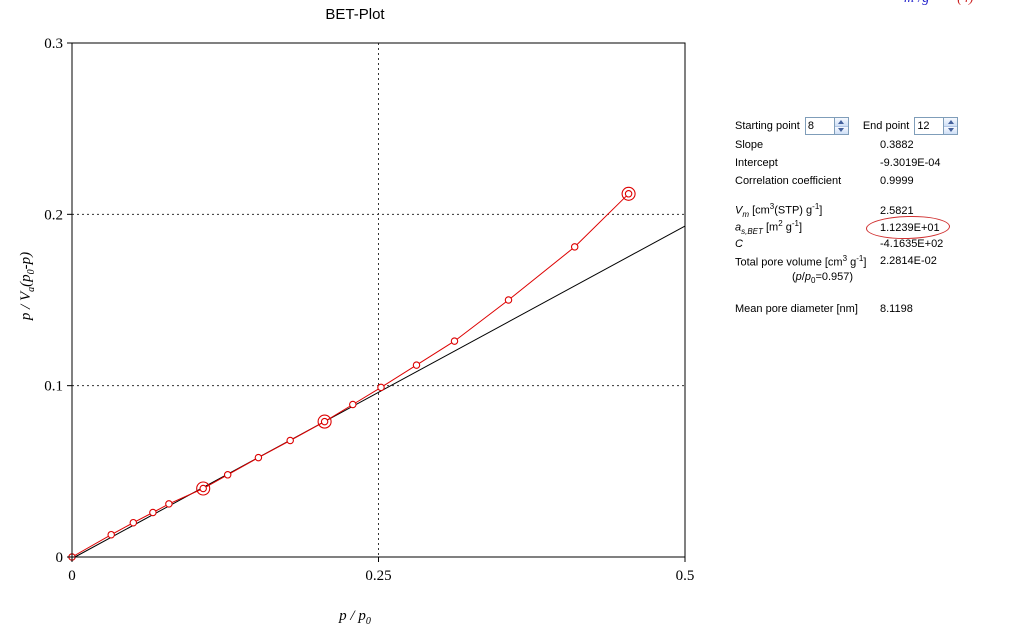 The image size is (1024, 641). I want to click on end-point-increment-button, so click(951, 122).